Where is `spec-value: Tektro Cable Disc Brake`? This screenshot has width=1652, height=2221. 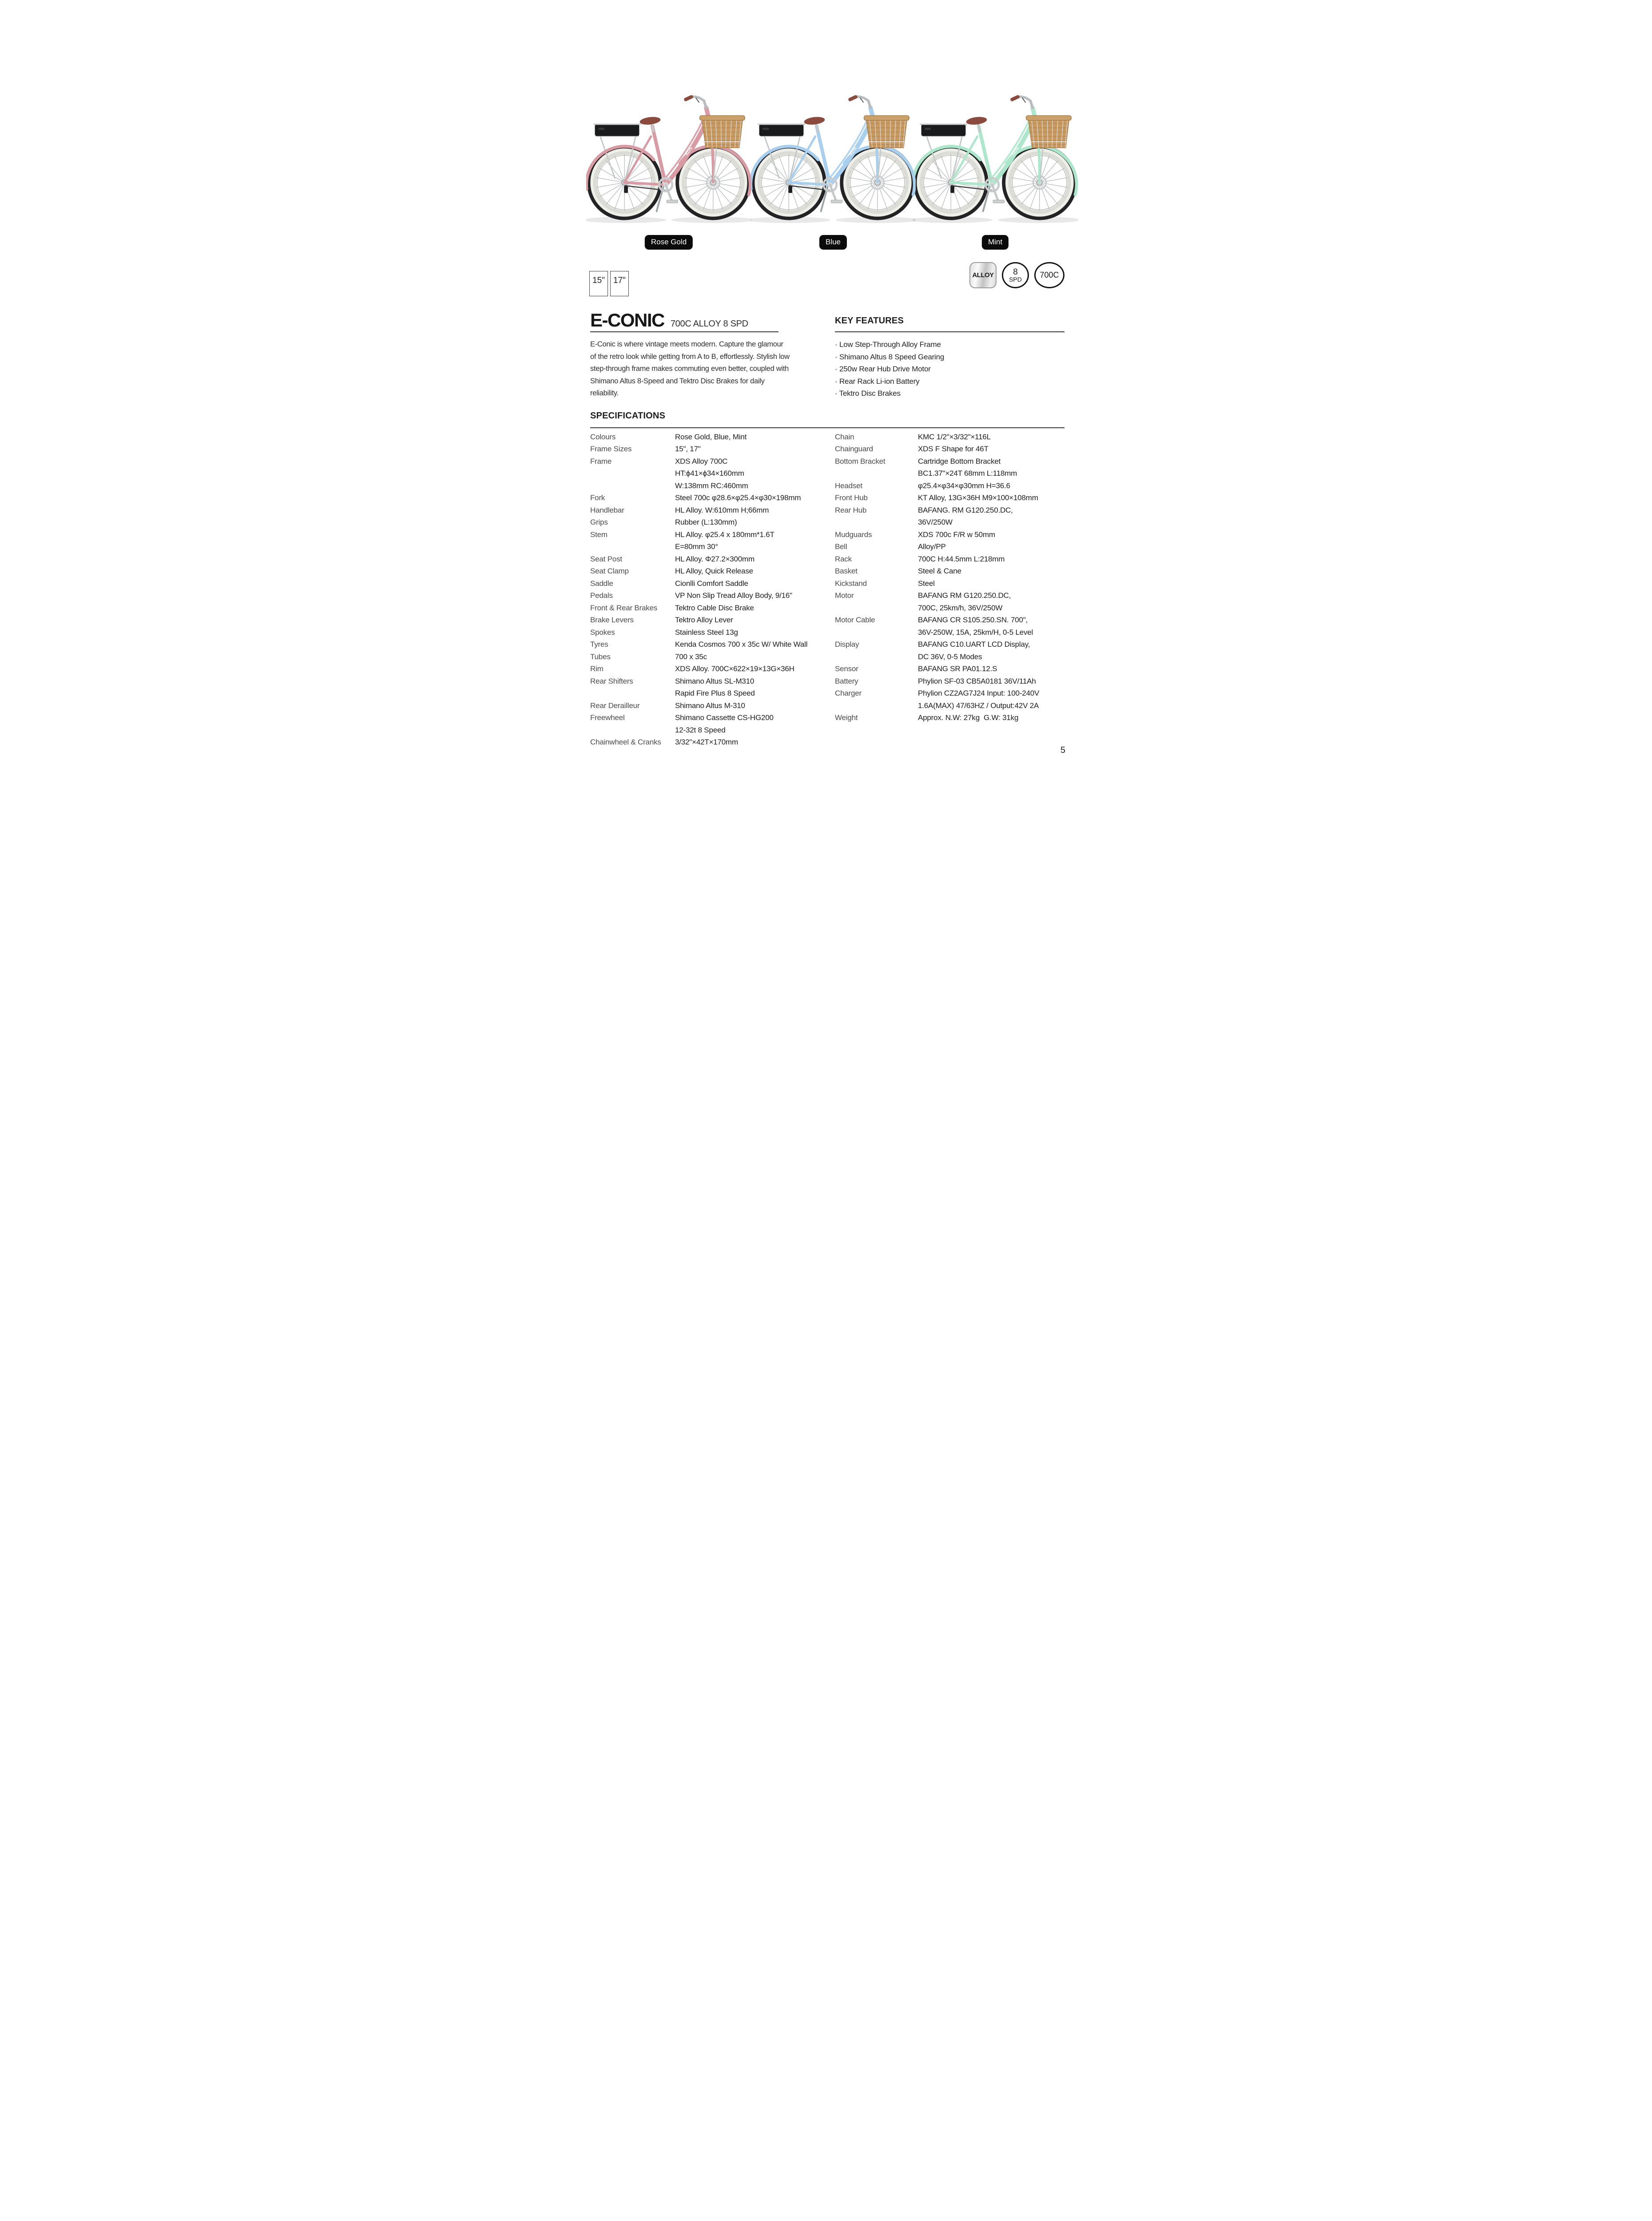 spec-value: Tektro Cable Disc Brake is located at coordinates (714, 607).